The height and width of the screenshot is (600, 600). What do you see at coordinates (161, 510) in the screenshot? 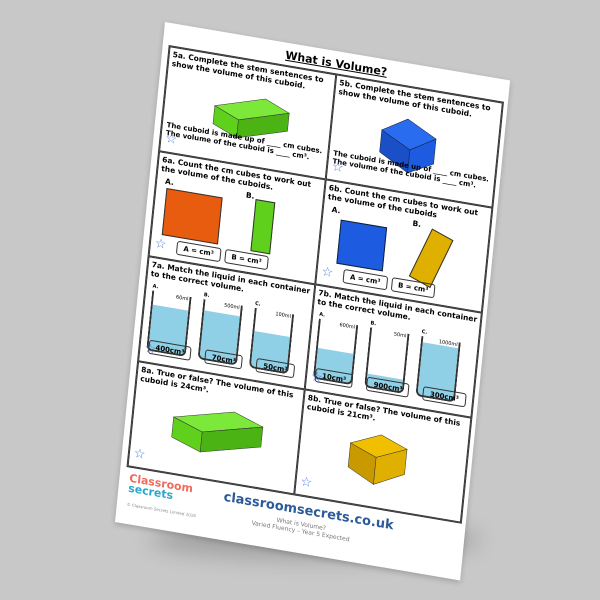
I see `copyright: © Classroom Secrets Limited 2018` at bounding box center [161, 510].